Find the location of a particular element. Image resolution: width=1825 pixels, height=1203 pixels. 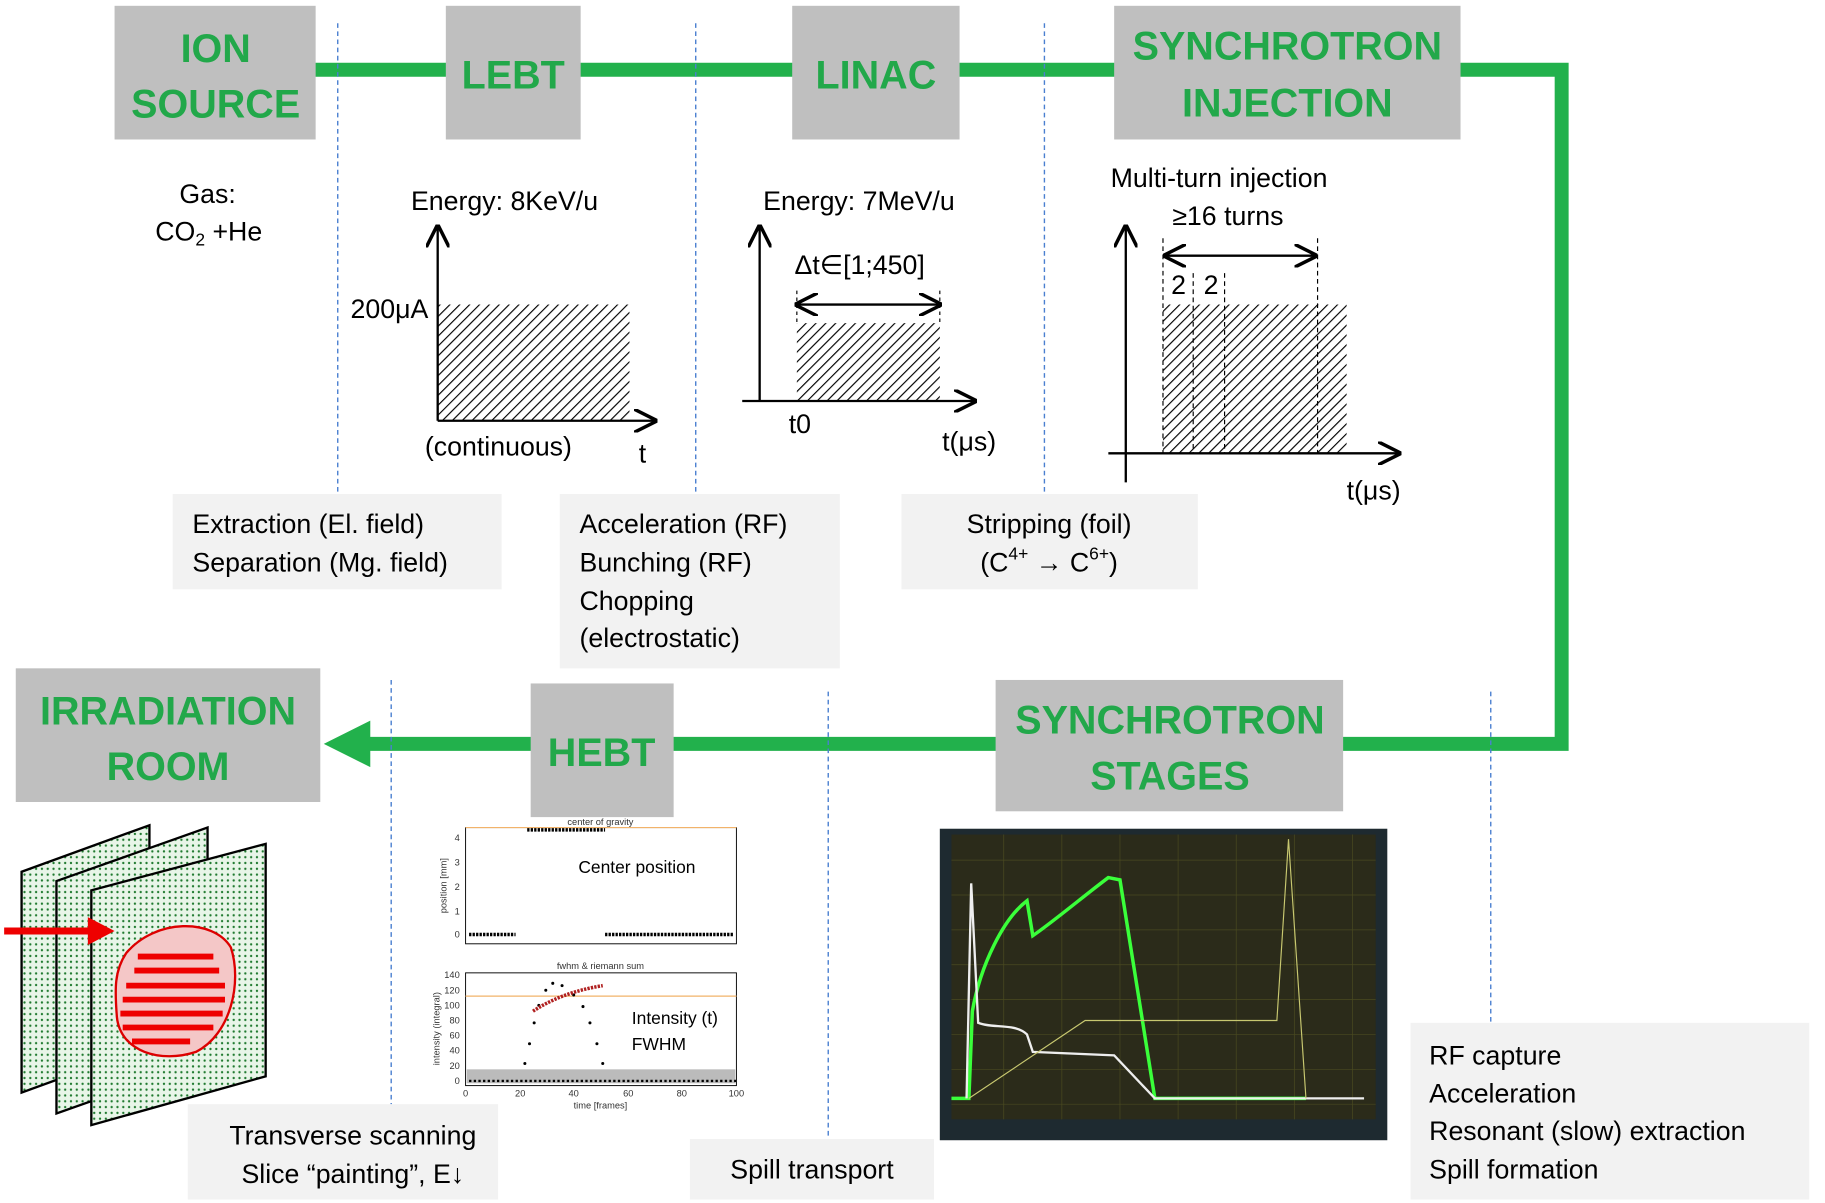

text: → C is located at coordinates (1058, 563).